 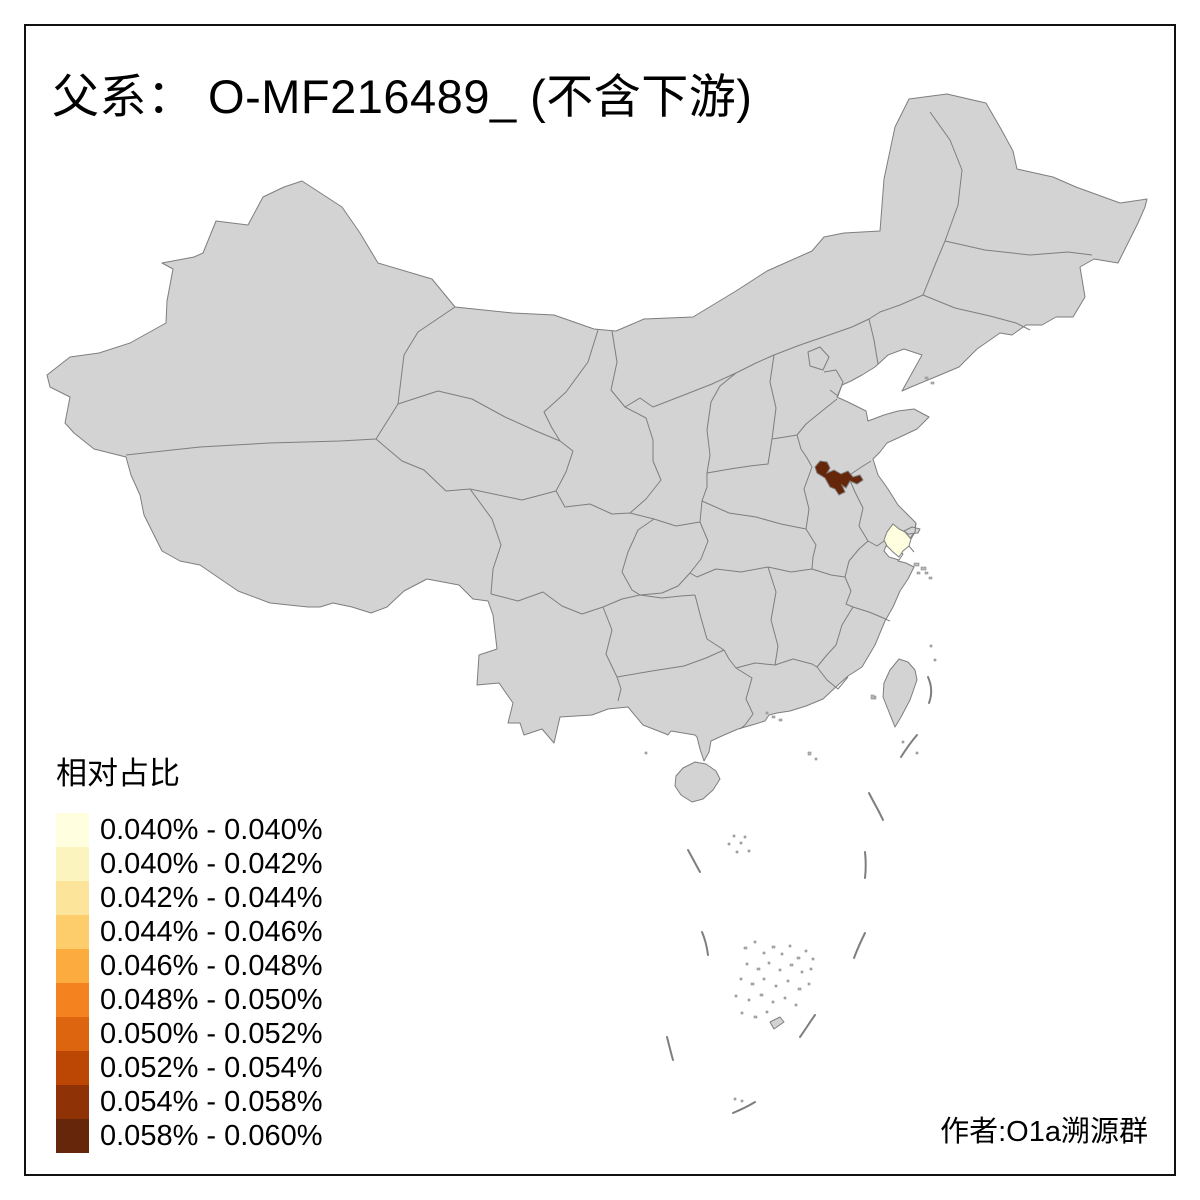 What do you see at coordinates (900, 693) in the screenshot?
I see `taiwan-island` at bounding box center [900, 693].